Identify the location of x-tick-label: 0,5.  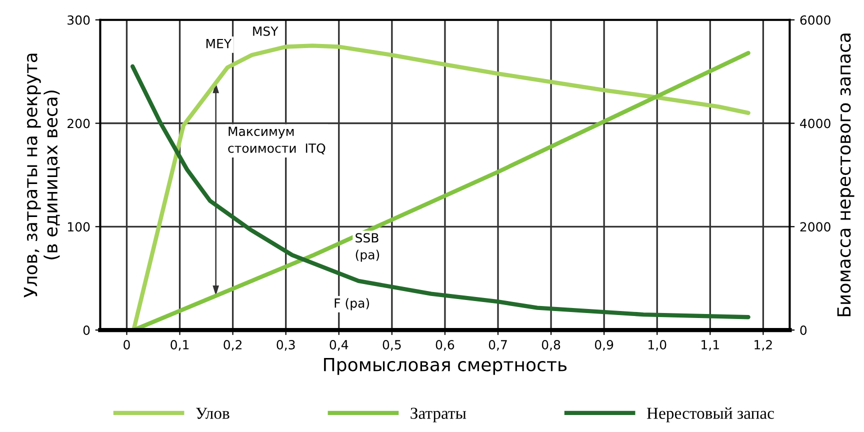
(391, 345).